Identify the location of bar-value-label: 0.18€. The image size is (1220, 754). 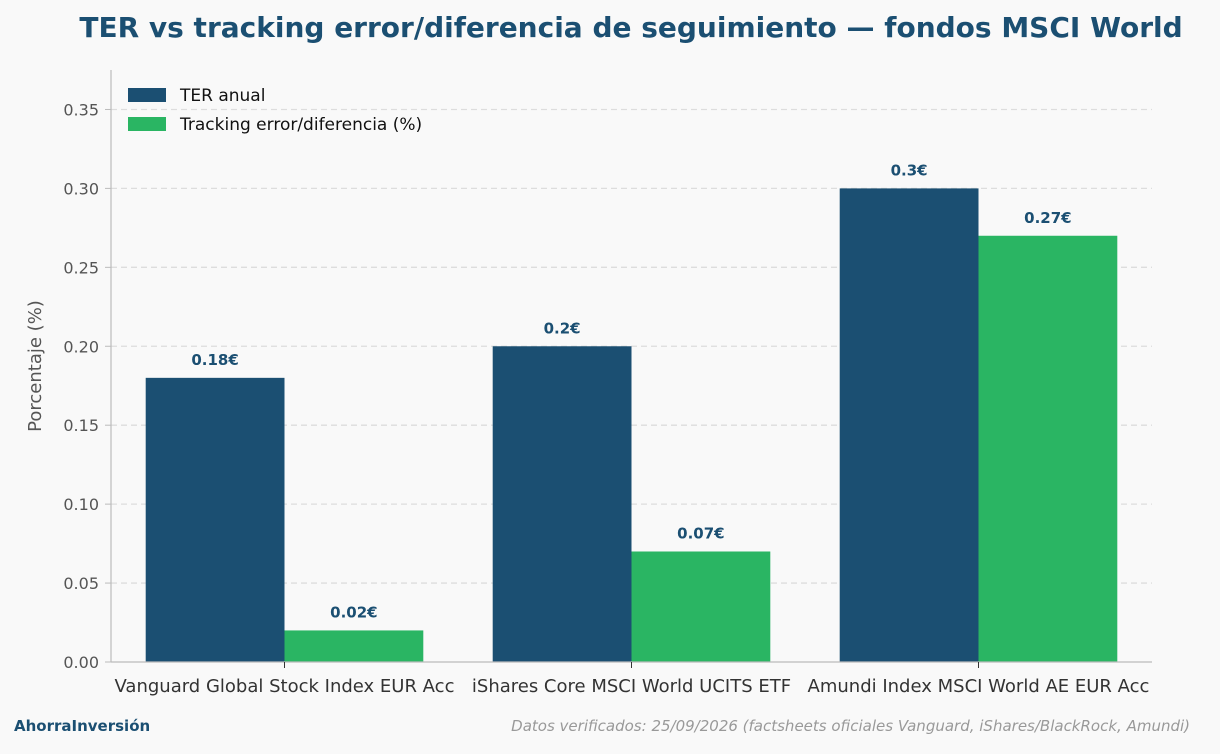
(214, 360).